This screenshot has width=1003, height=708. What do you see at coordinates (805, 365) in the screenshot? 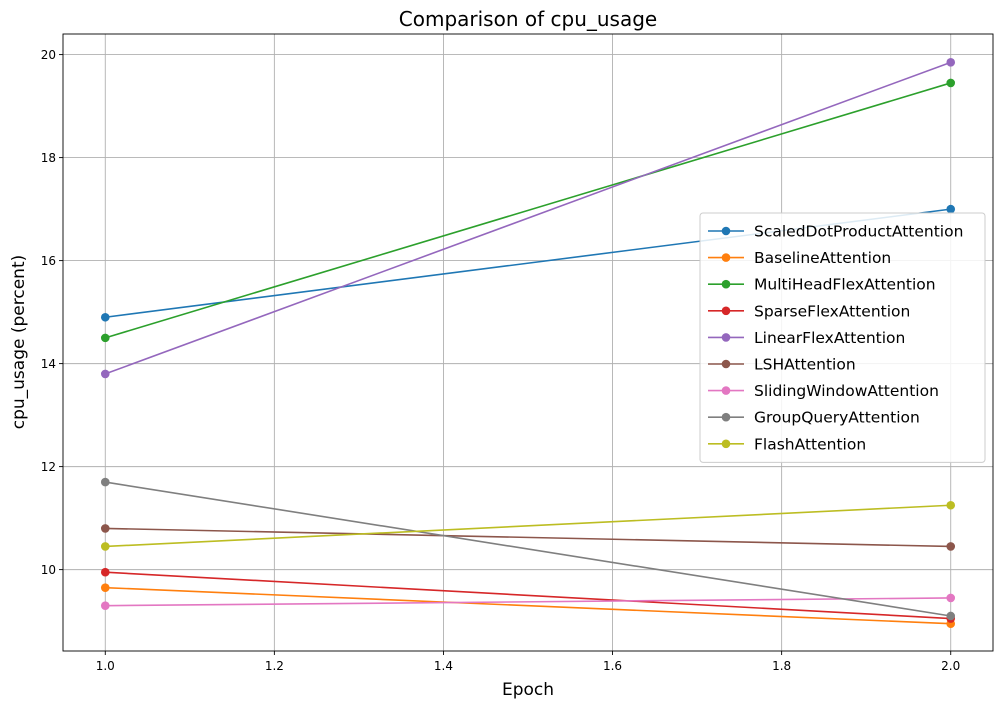
I see `legend-label: LSHAttention` at bounding box center [805, 365].